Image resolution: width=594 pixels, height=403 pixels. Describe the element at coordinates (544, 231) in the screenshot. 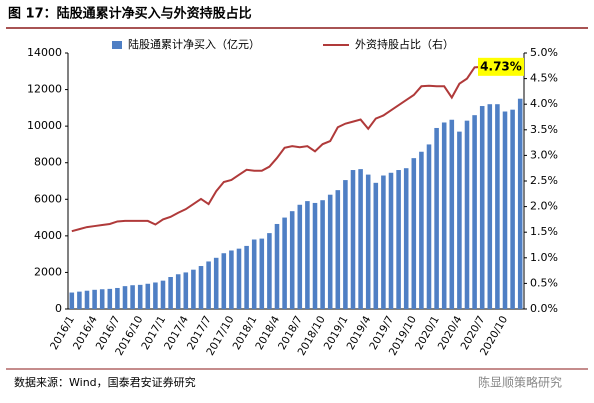

I see `y2-tick-label: 1.5%` at that location.